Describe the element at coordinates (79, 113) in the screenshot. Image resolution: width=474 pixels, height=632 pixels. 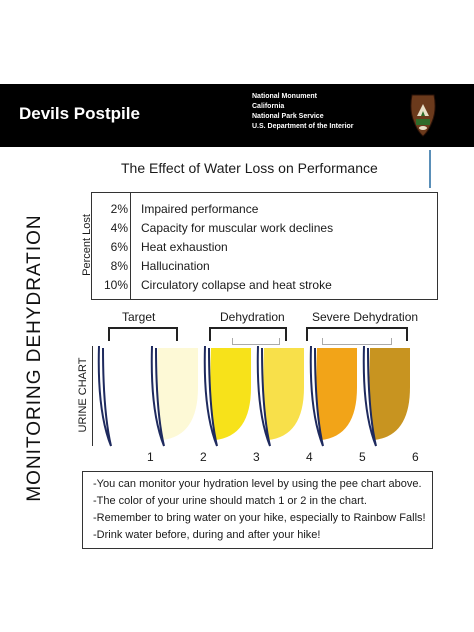
I see `park-name: Devils Postpile` at that location.